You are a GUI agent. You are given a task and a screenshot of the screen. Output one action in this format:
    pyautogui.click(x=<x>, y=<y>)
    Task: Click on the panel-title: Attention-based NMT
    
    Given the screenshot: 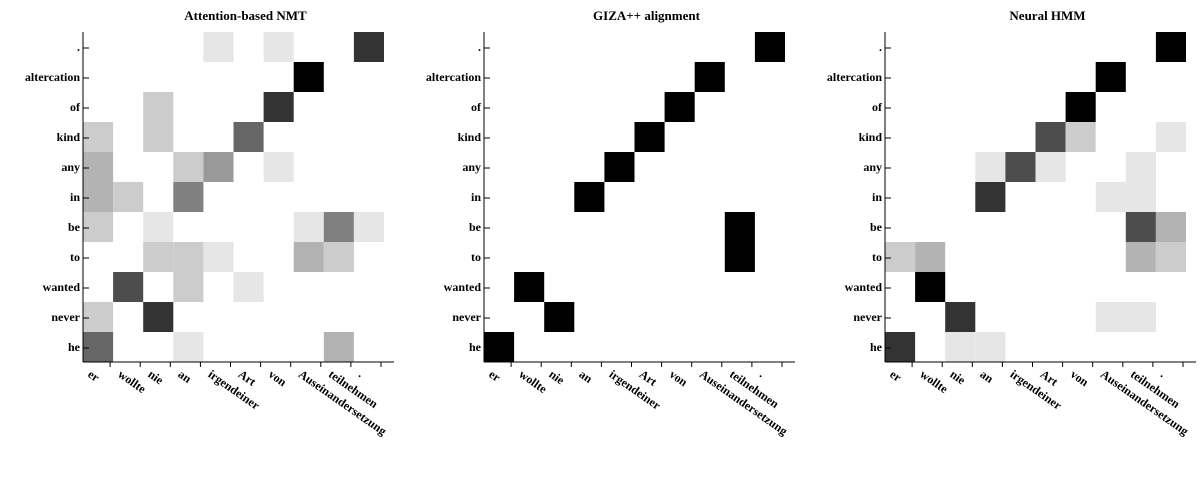 What is the action you would take?
    pyautogui.click(x=245, y=15)
    